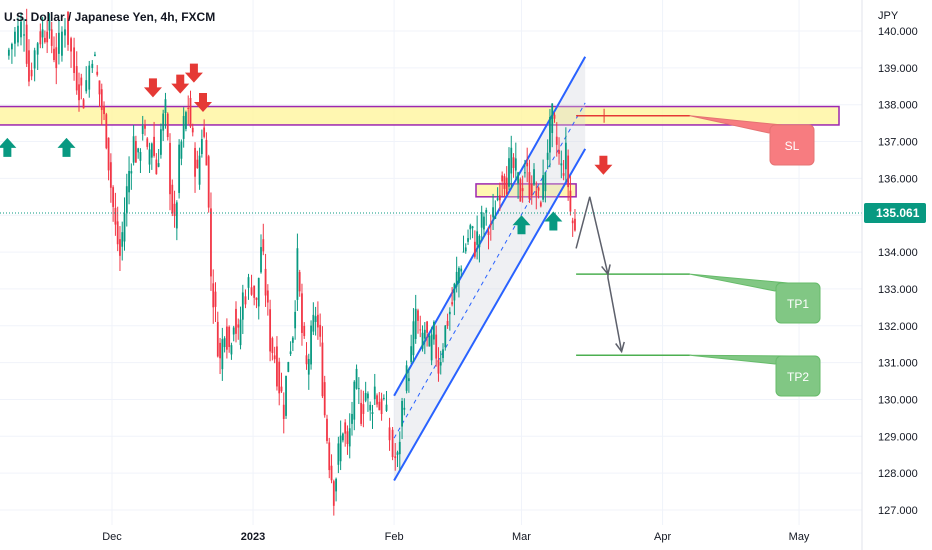 This screenshot has height=550, width=932. Describe the element at coordinates (898, 474) in the screenshot. I see `y-tick-label: 128.000` at that location.